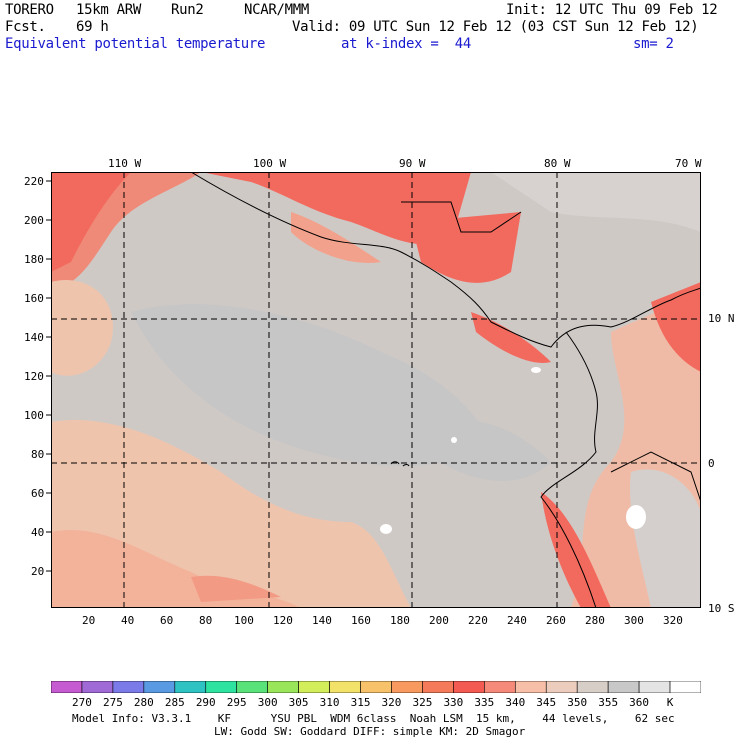 The width and height of the screenshot is (740, 740). I want to click on colorbar-label: 310, so click(329, 702).